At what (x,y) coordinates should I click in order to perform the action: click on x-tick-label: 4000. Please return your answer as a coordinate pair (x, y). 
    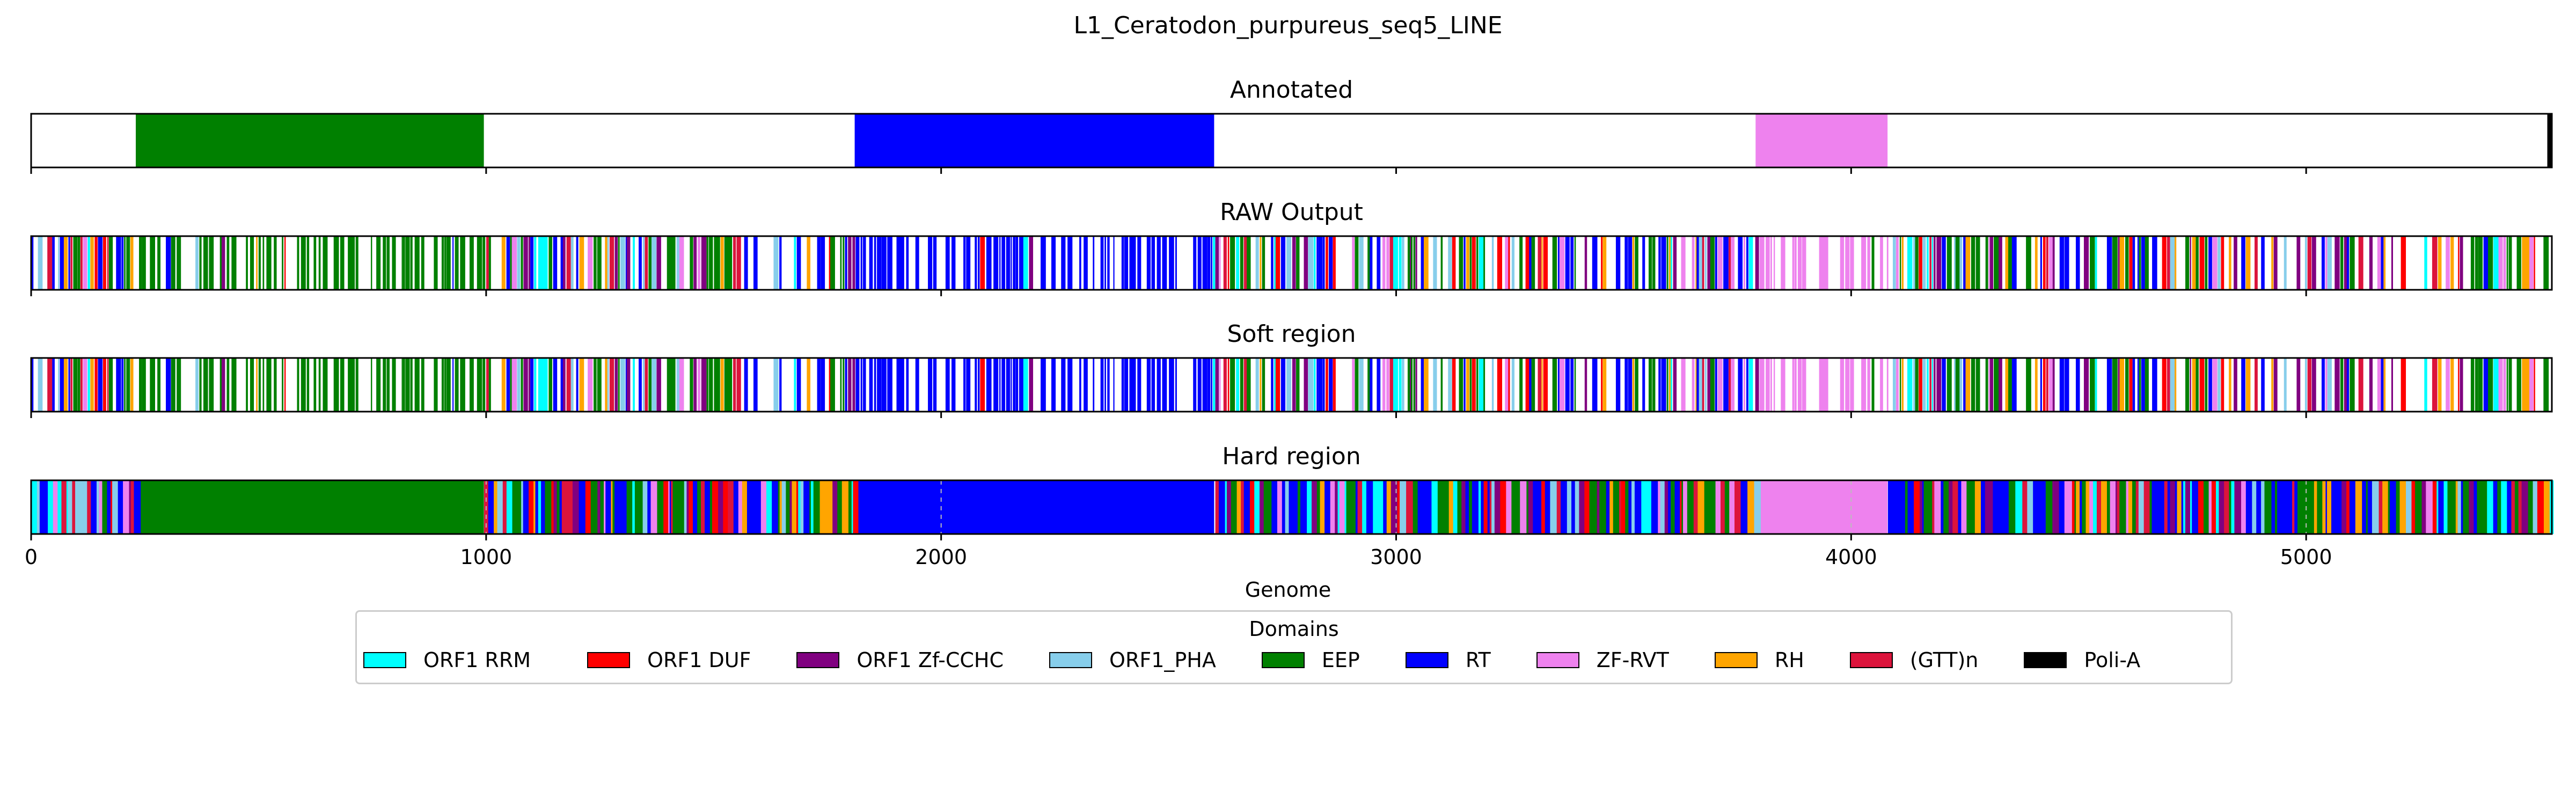
    Looking at the image, I should click on (1851, 557).